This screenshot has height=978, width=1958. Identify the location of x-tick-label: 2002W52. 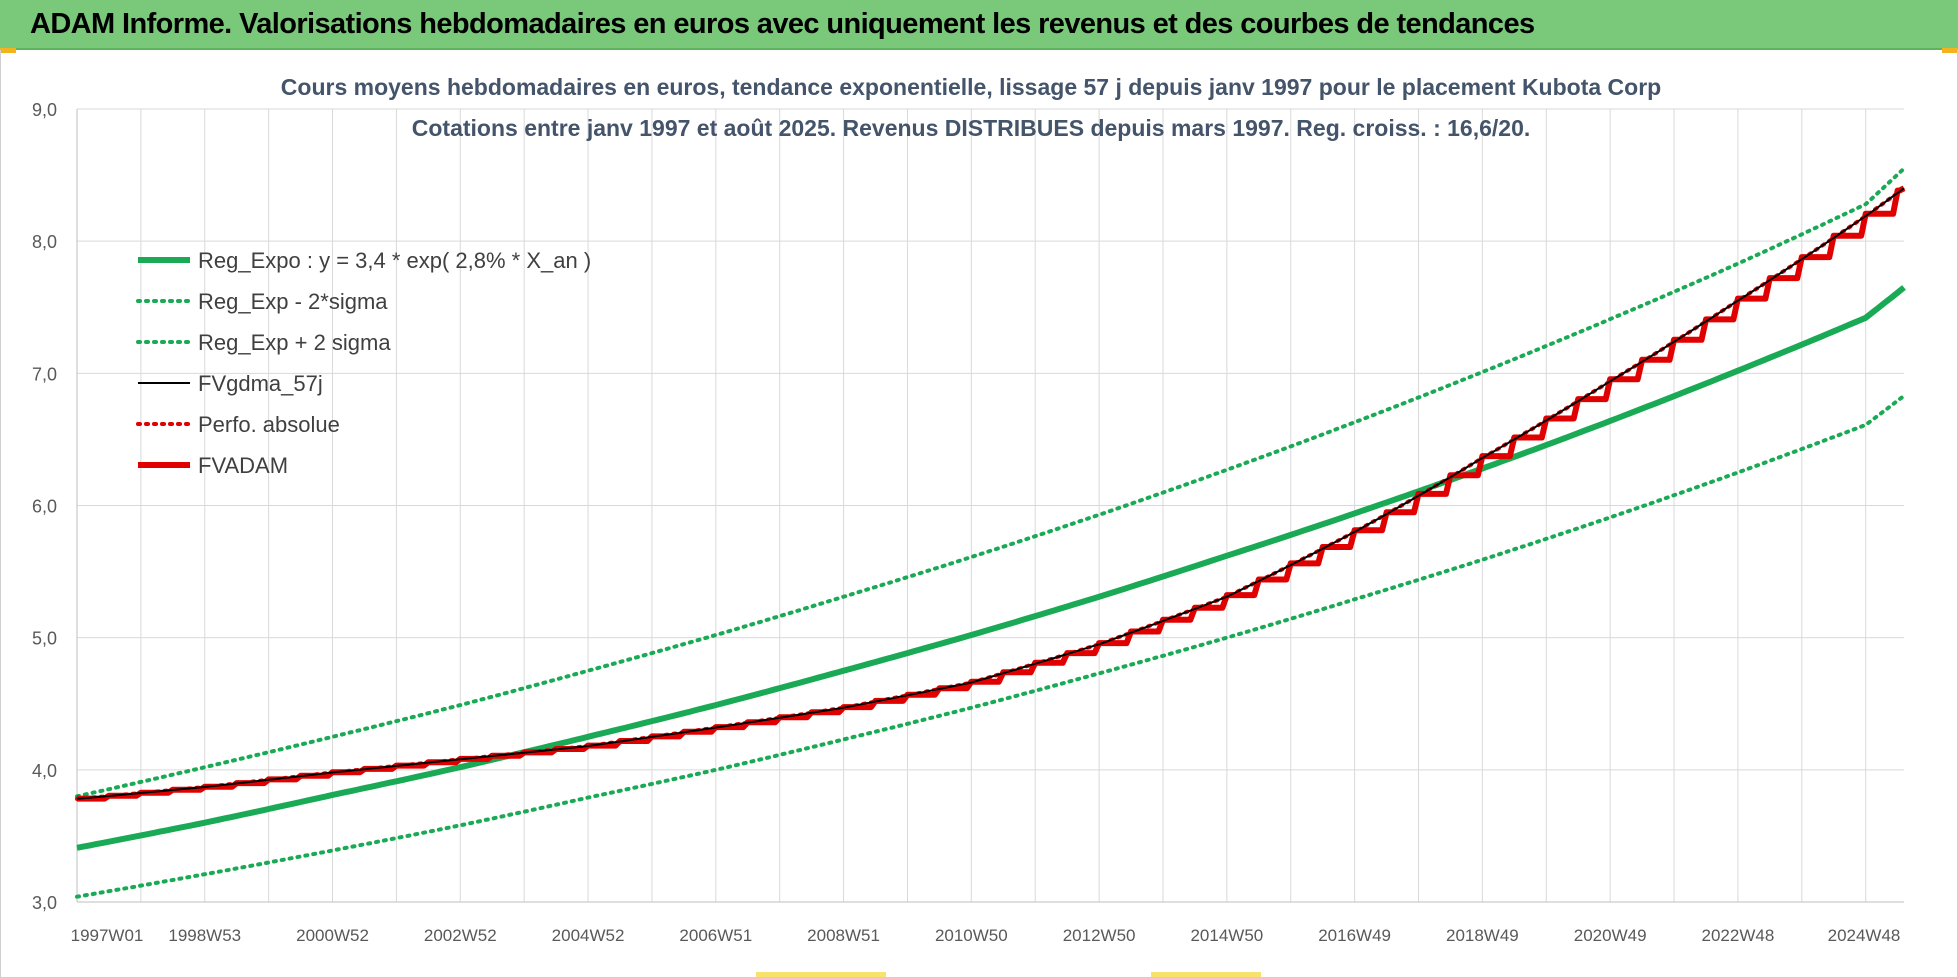
(460, 935).